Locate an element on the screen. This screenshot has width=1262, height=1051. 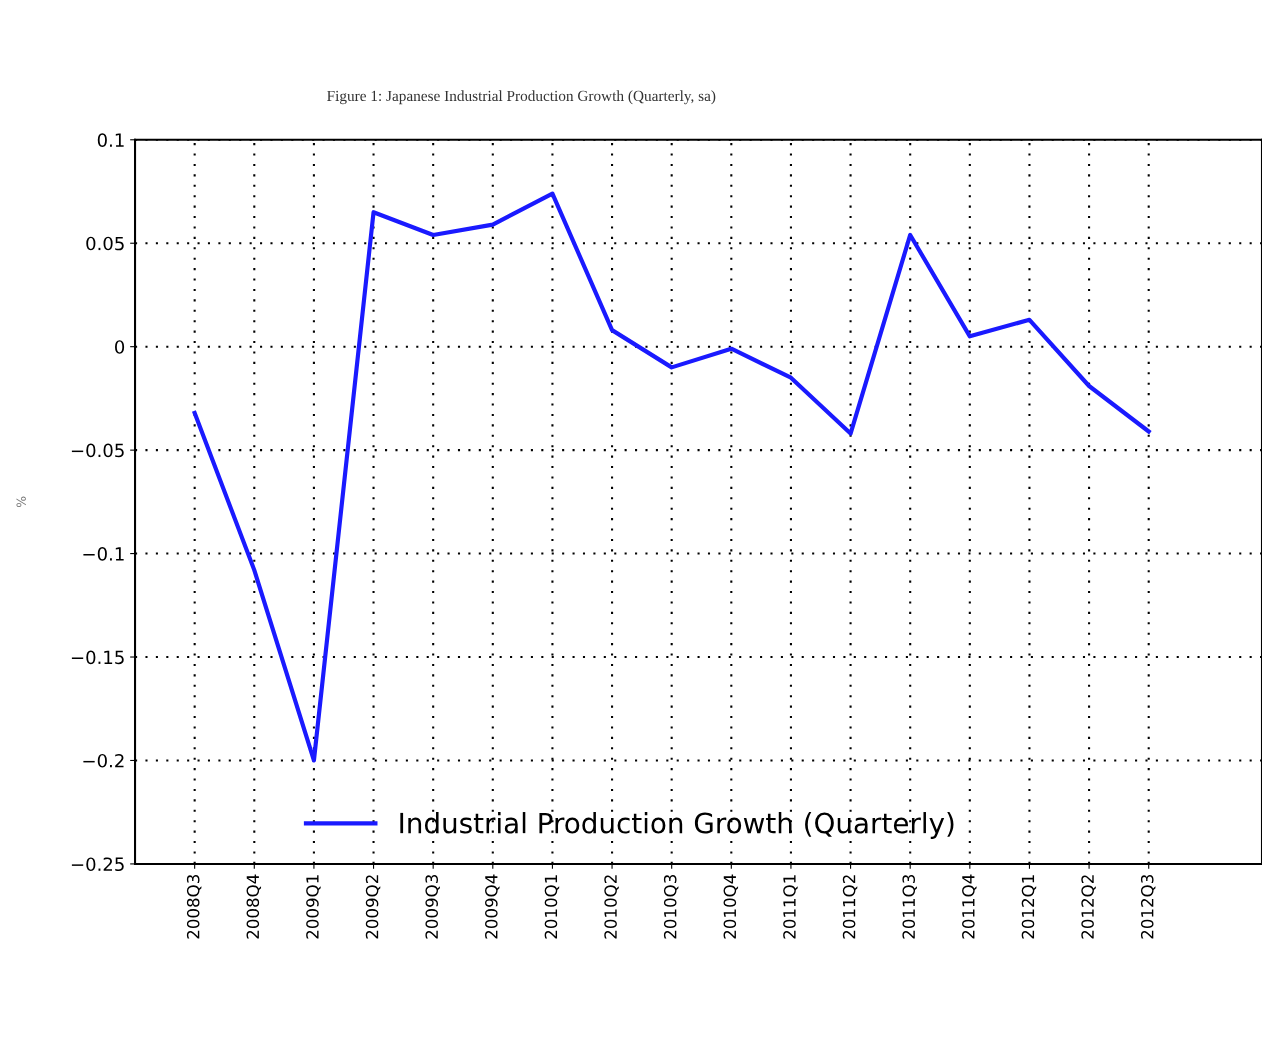
y-tick-label: −0.25 is located at coordinates (97, 864).